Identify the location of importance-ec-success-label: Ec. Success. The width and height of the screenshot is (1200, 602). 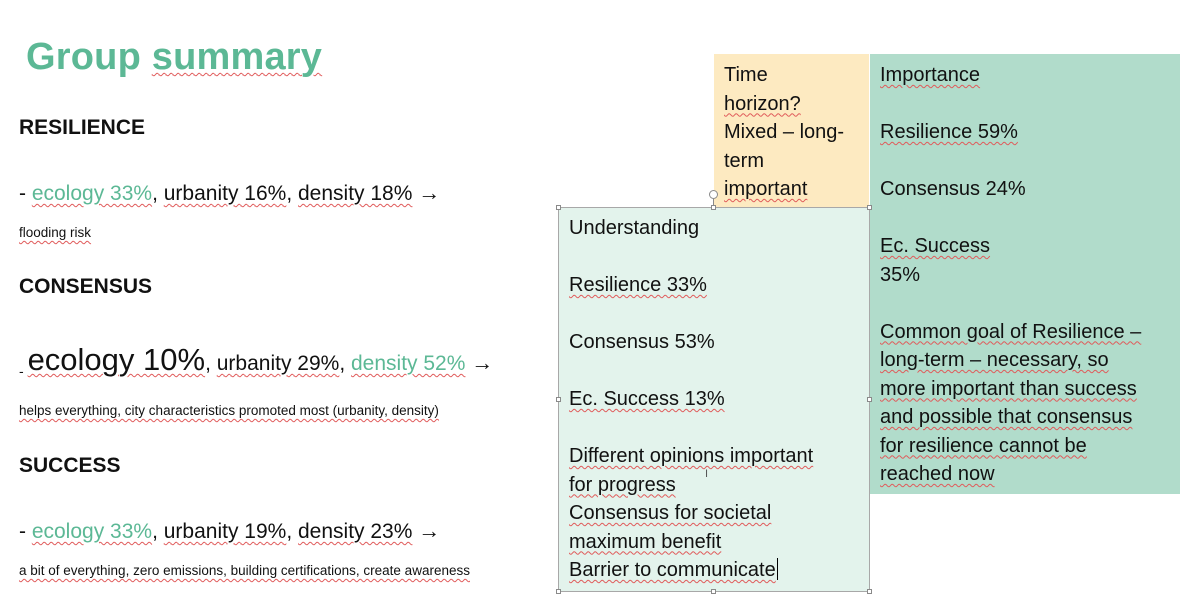
(935, 246).